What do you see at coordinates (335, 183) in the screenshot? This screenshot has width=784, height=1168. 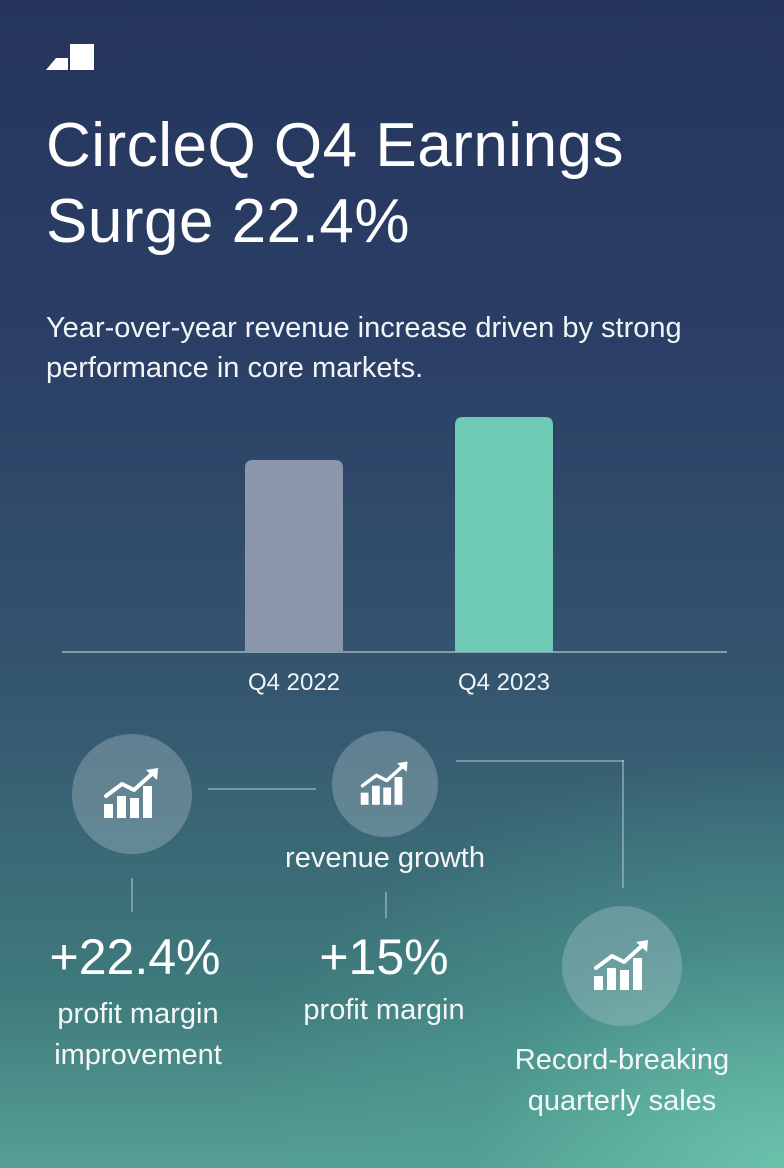 I see `page-title: CircleQ Q4 Earnings Surge 22.4%` at bounding box center [335, 183].